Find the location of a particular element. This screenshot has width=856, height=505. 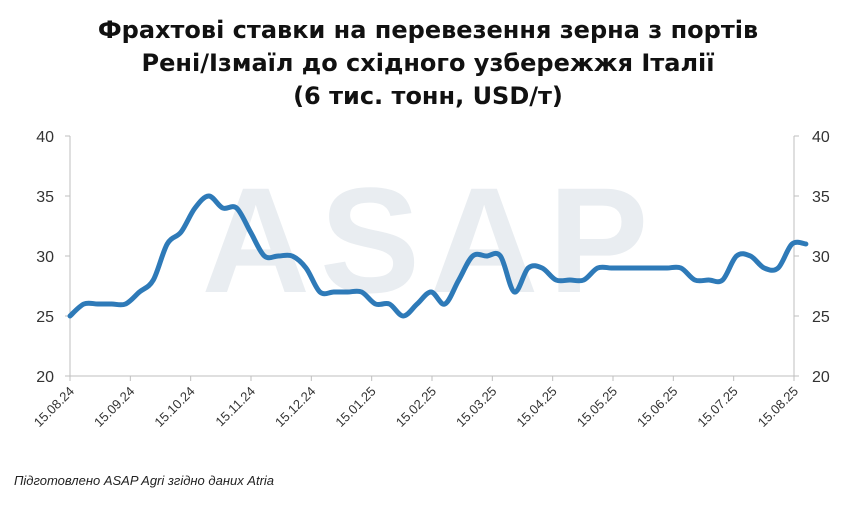

y-tick-label-left: 20 is located at coordinates (45, 377).